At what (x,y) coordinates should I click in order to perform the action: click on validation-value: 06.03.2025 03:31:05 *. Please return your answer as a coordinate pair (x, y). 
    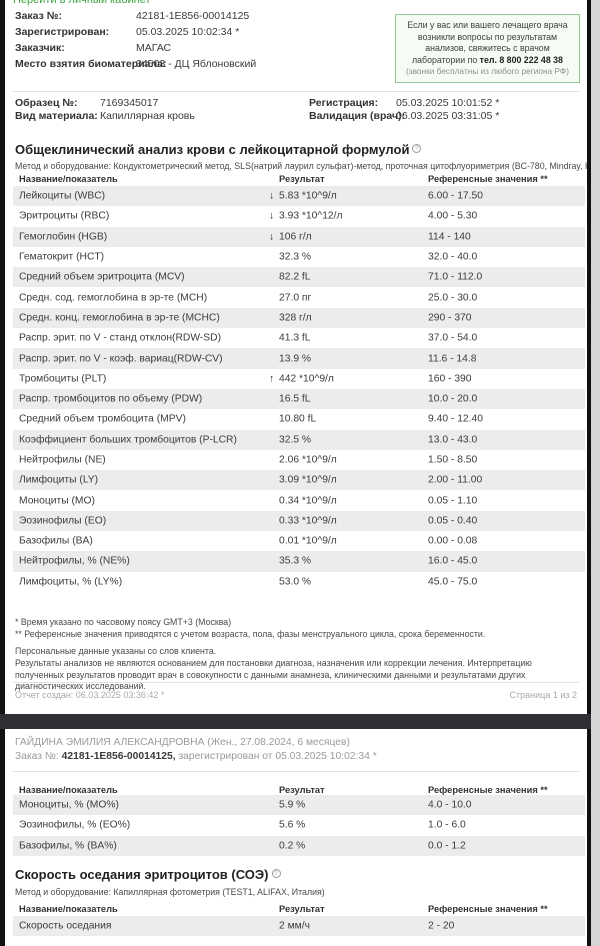
    Looking at the image, I should click on (448, 116).